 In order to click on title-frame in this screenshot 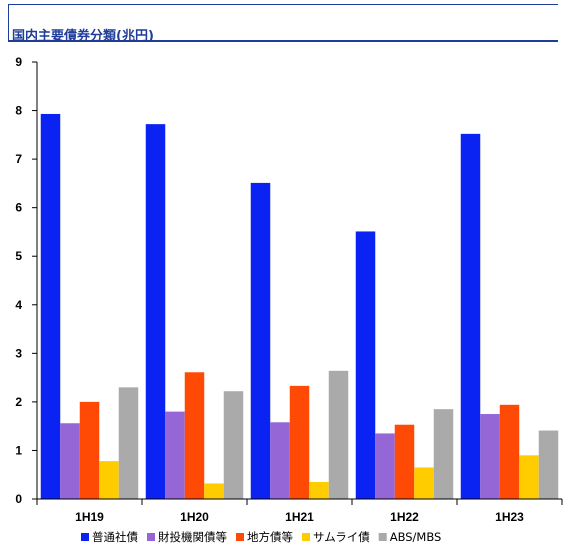, I will do `click(283, 23)`.